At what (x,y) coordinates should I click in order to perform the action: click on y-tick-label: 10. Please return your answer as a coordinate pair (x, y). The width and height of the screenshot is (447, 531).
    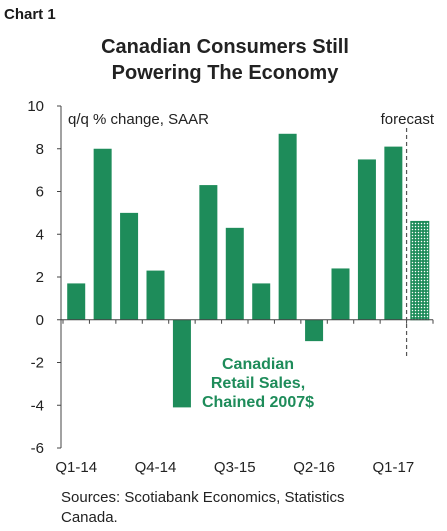
    Looking at the image, I should click on (35, 106).